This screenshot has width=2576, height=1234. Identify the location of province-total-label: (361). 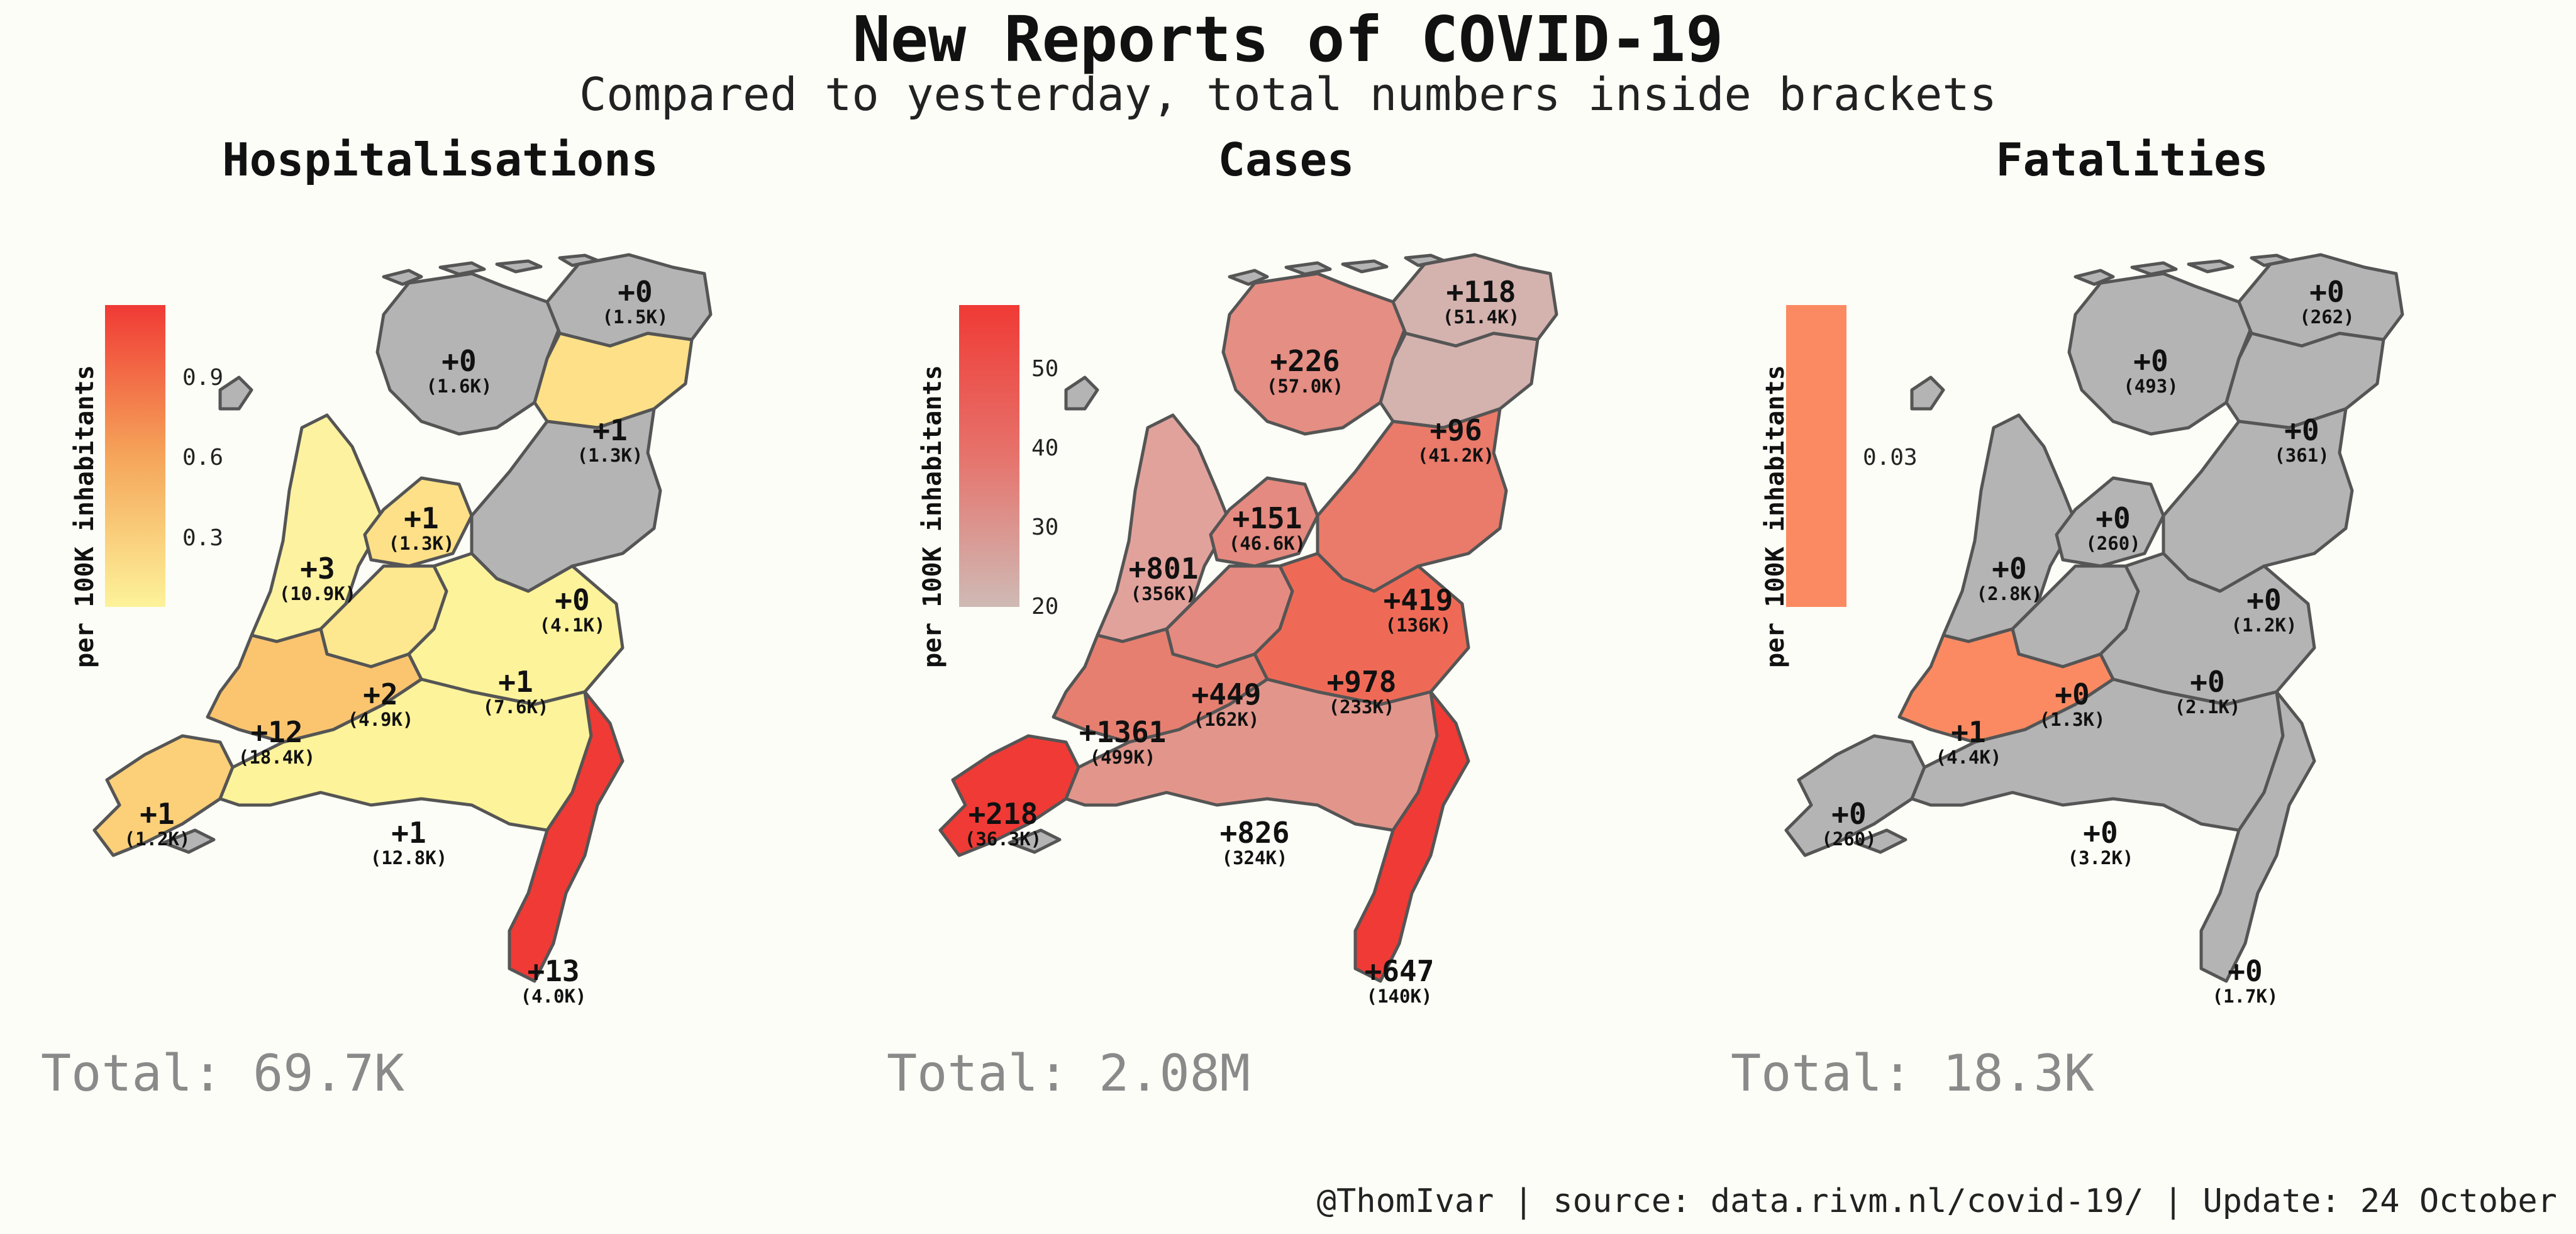
(2301, 455).